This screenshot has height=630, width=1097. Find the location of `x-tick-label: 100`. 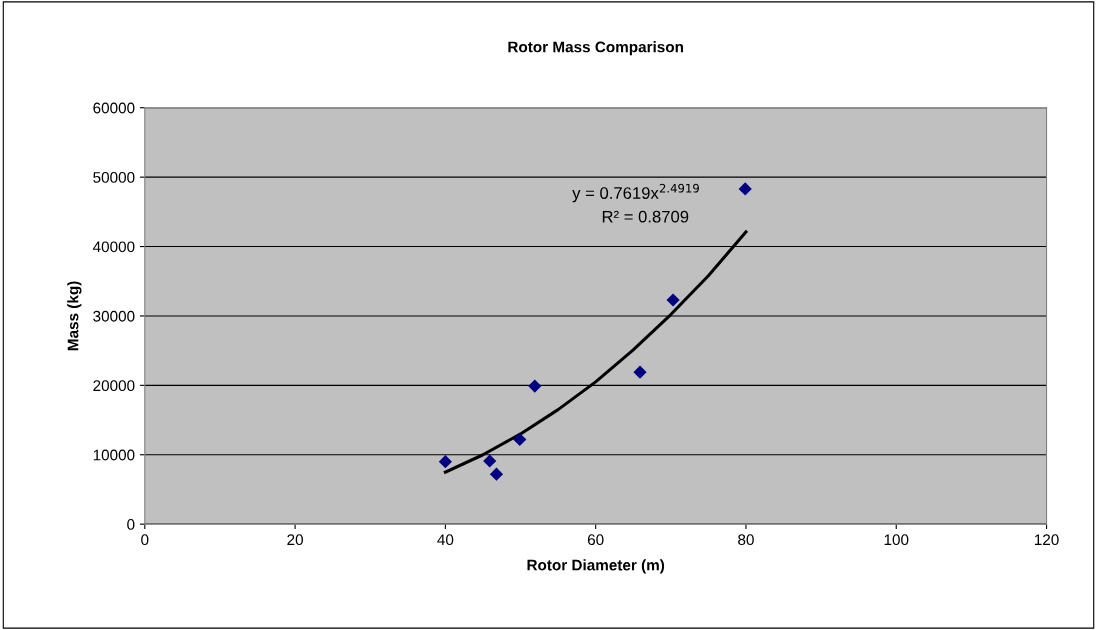

x-tick-label: 100 is located at coordinates (896, 540).